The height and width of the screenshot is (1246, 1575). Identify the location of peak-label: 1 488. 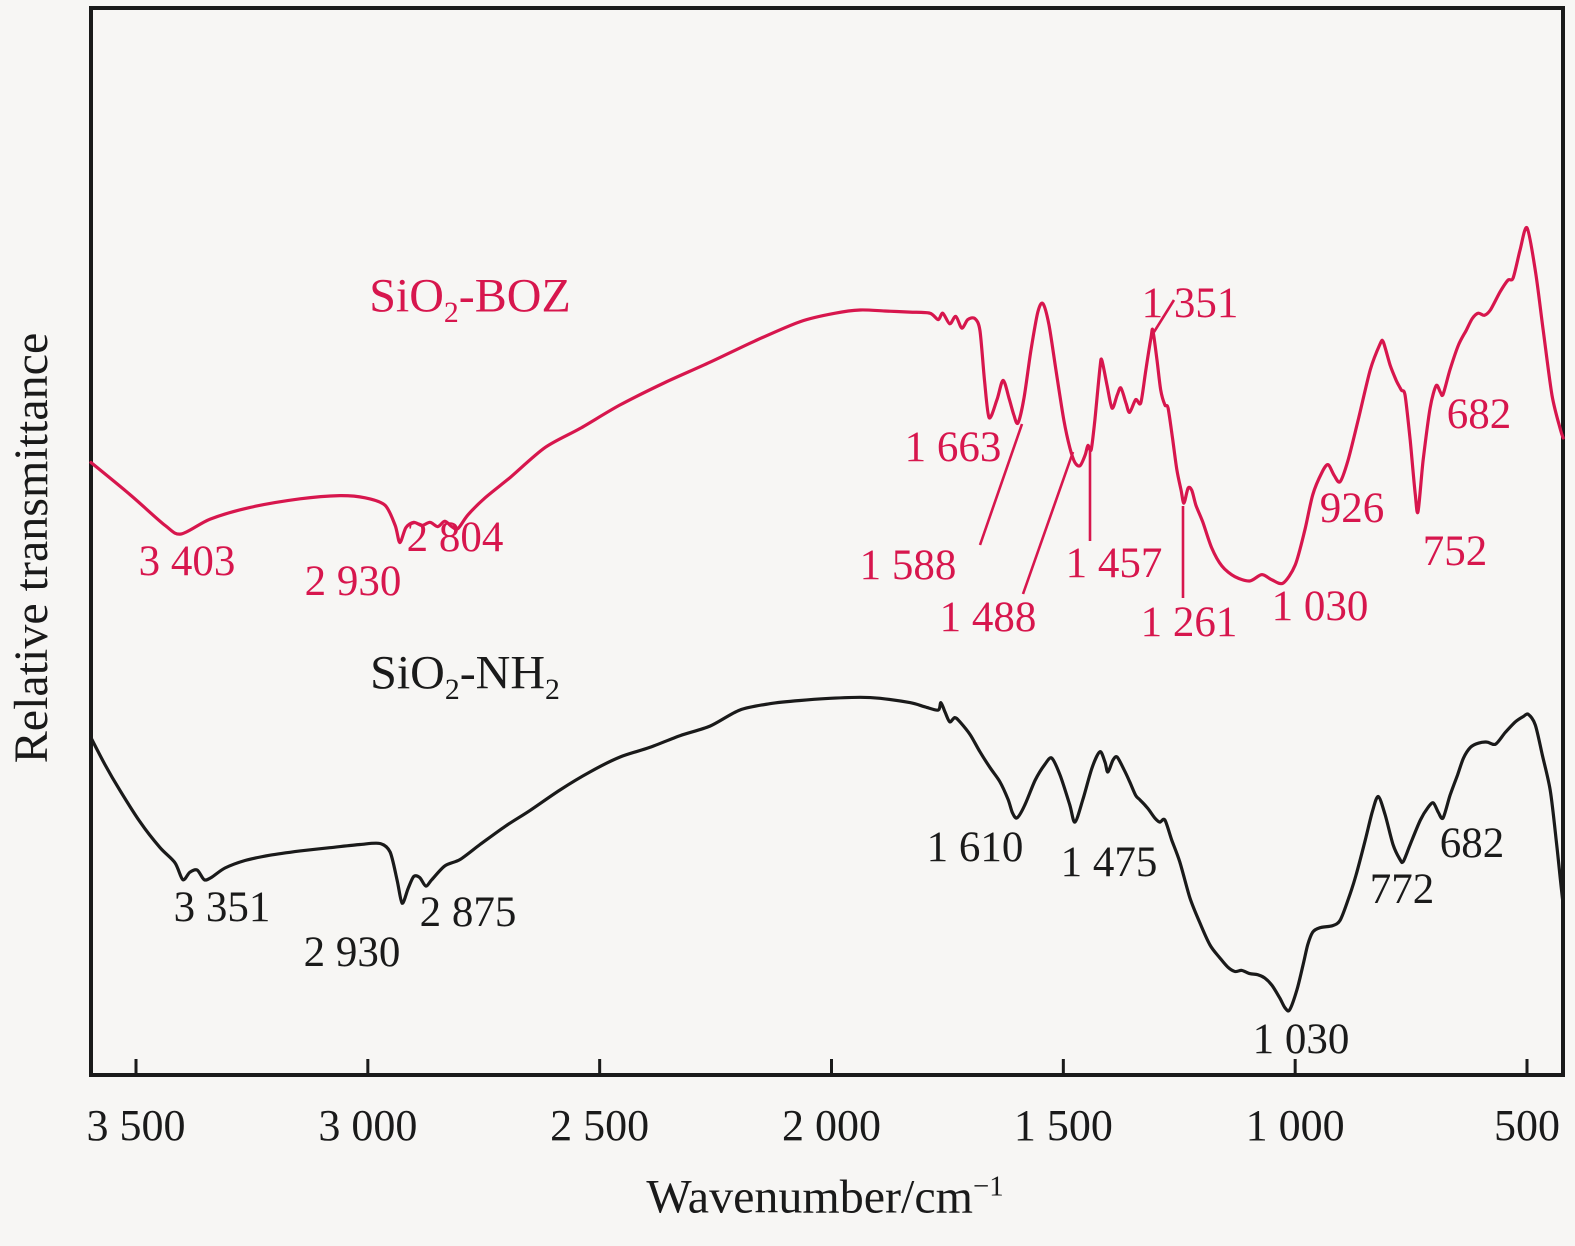
(988, 617).